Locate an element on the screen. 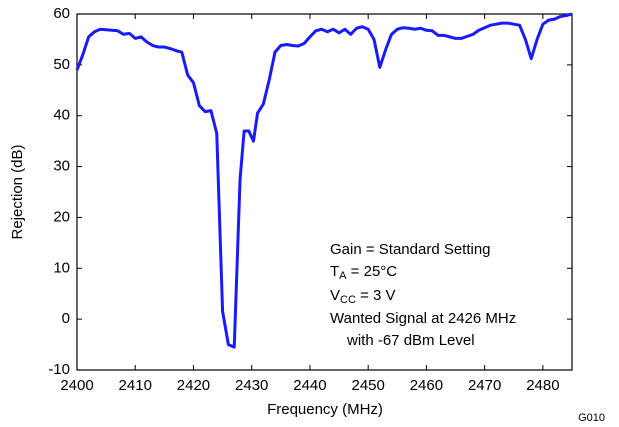  annotation-text: = 25°C is located at coordinates (372, 271).